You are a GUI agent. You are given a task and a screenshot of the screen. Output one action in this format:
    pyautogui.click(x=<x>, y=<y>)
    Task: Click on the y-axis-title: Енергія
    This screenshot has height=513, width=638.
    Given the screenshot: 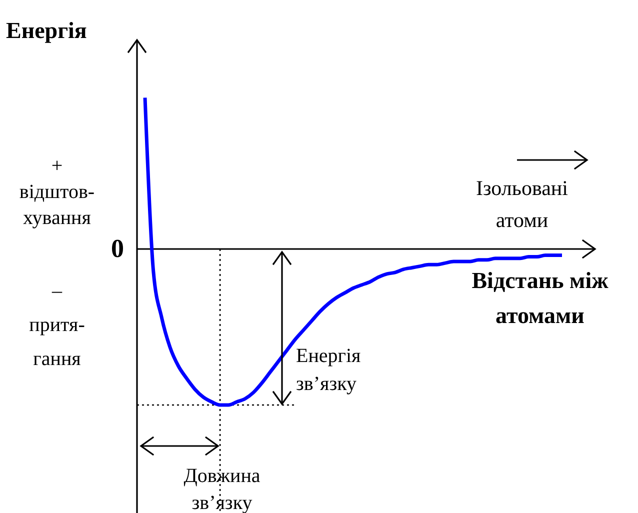 What is the action you would take?
    pyautogui.click(x=46, y=30)
    